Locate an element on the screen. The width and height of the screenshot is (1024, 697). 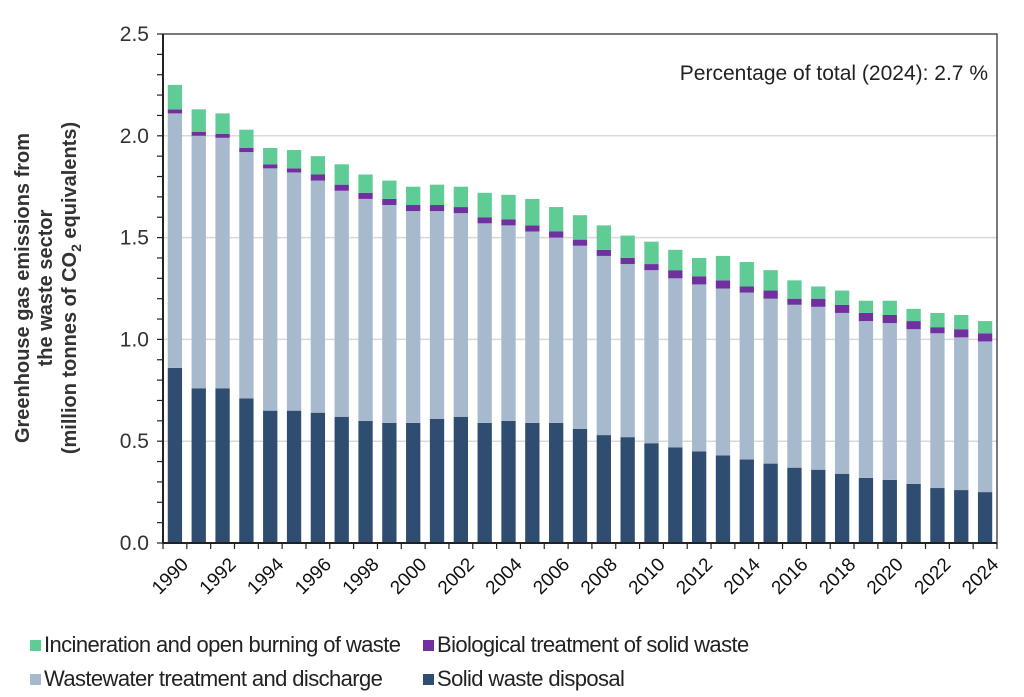
bar-biological-treatment-of-solid-waste-1992 is located at coordinates (222, 135).